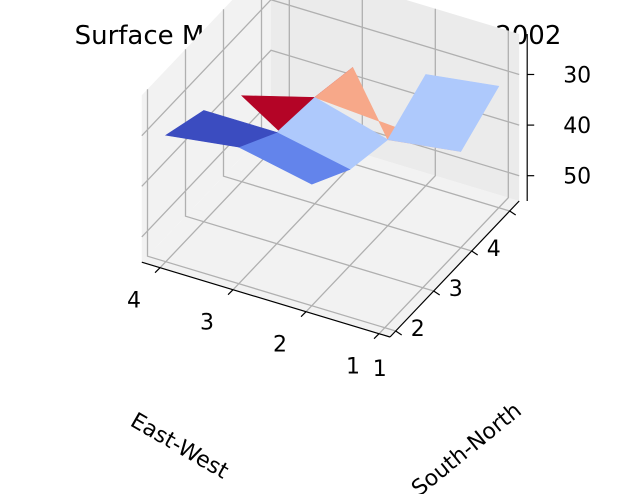 This screenshot has height=494, width=636. What do you see at coordinates (179, 446) in the screenshot?
I see `x-axis-label: East-West` at bounding box center [179, 446].